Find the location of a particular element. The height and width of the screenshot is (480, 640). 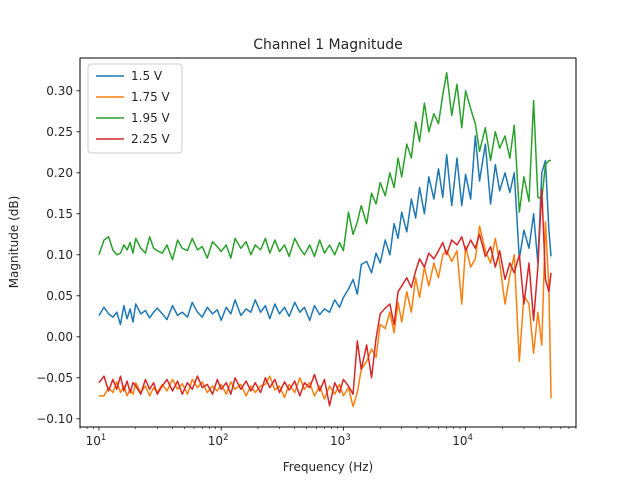

legend-label: 1.75 V is located at coordinates (151, 97).